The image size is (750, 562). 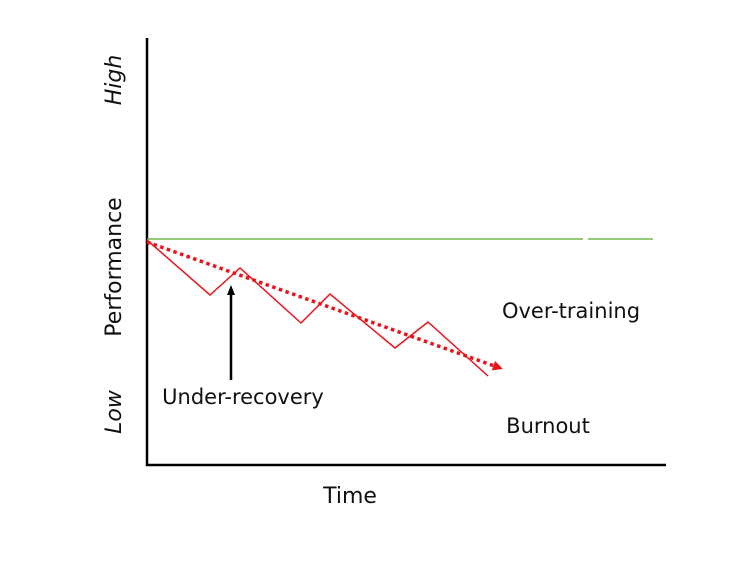 What do you see at coordinates (114, 411) in the screenshot?
I see `y-low-label: Low` at bounding box center [114, 411].